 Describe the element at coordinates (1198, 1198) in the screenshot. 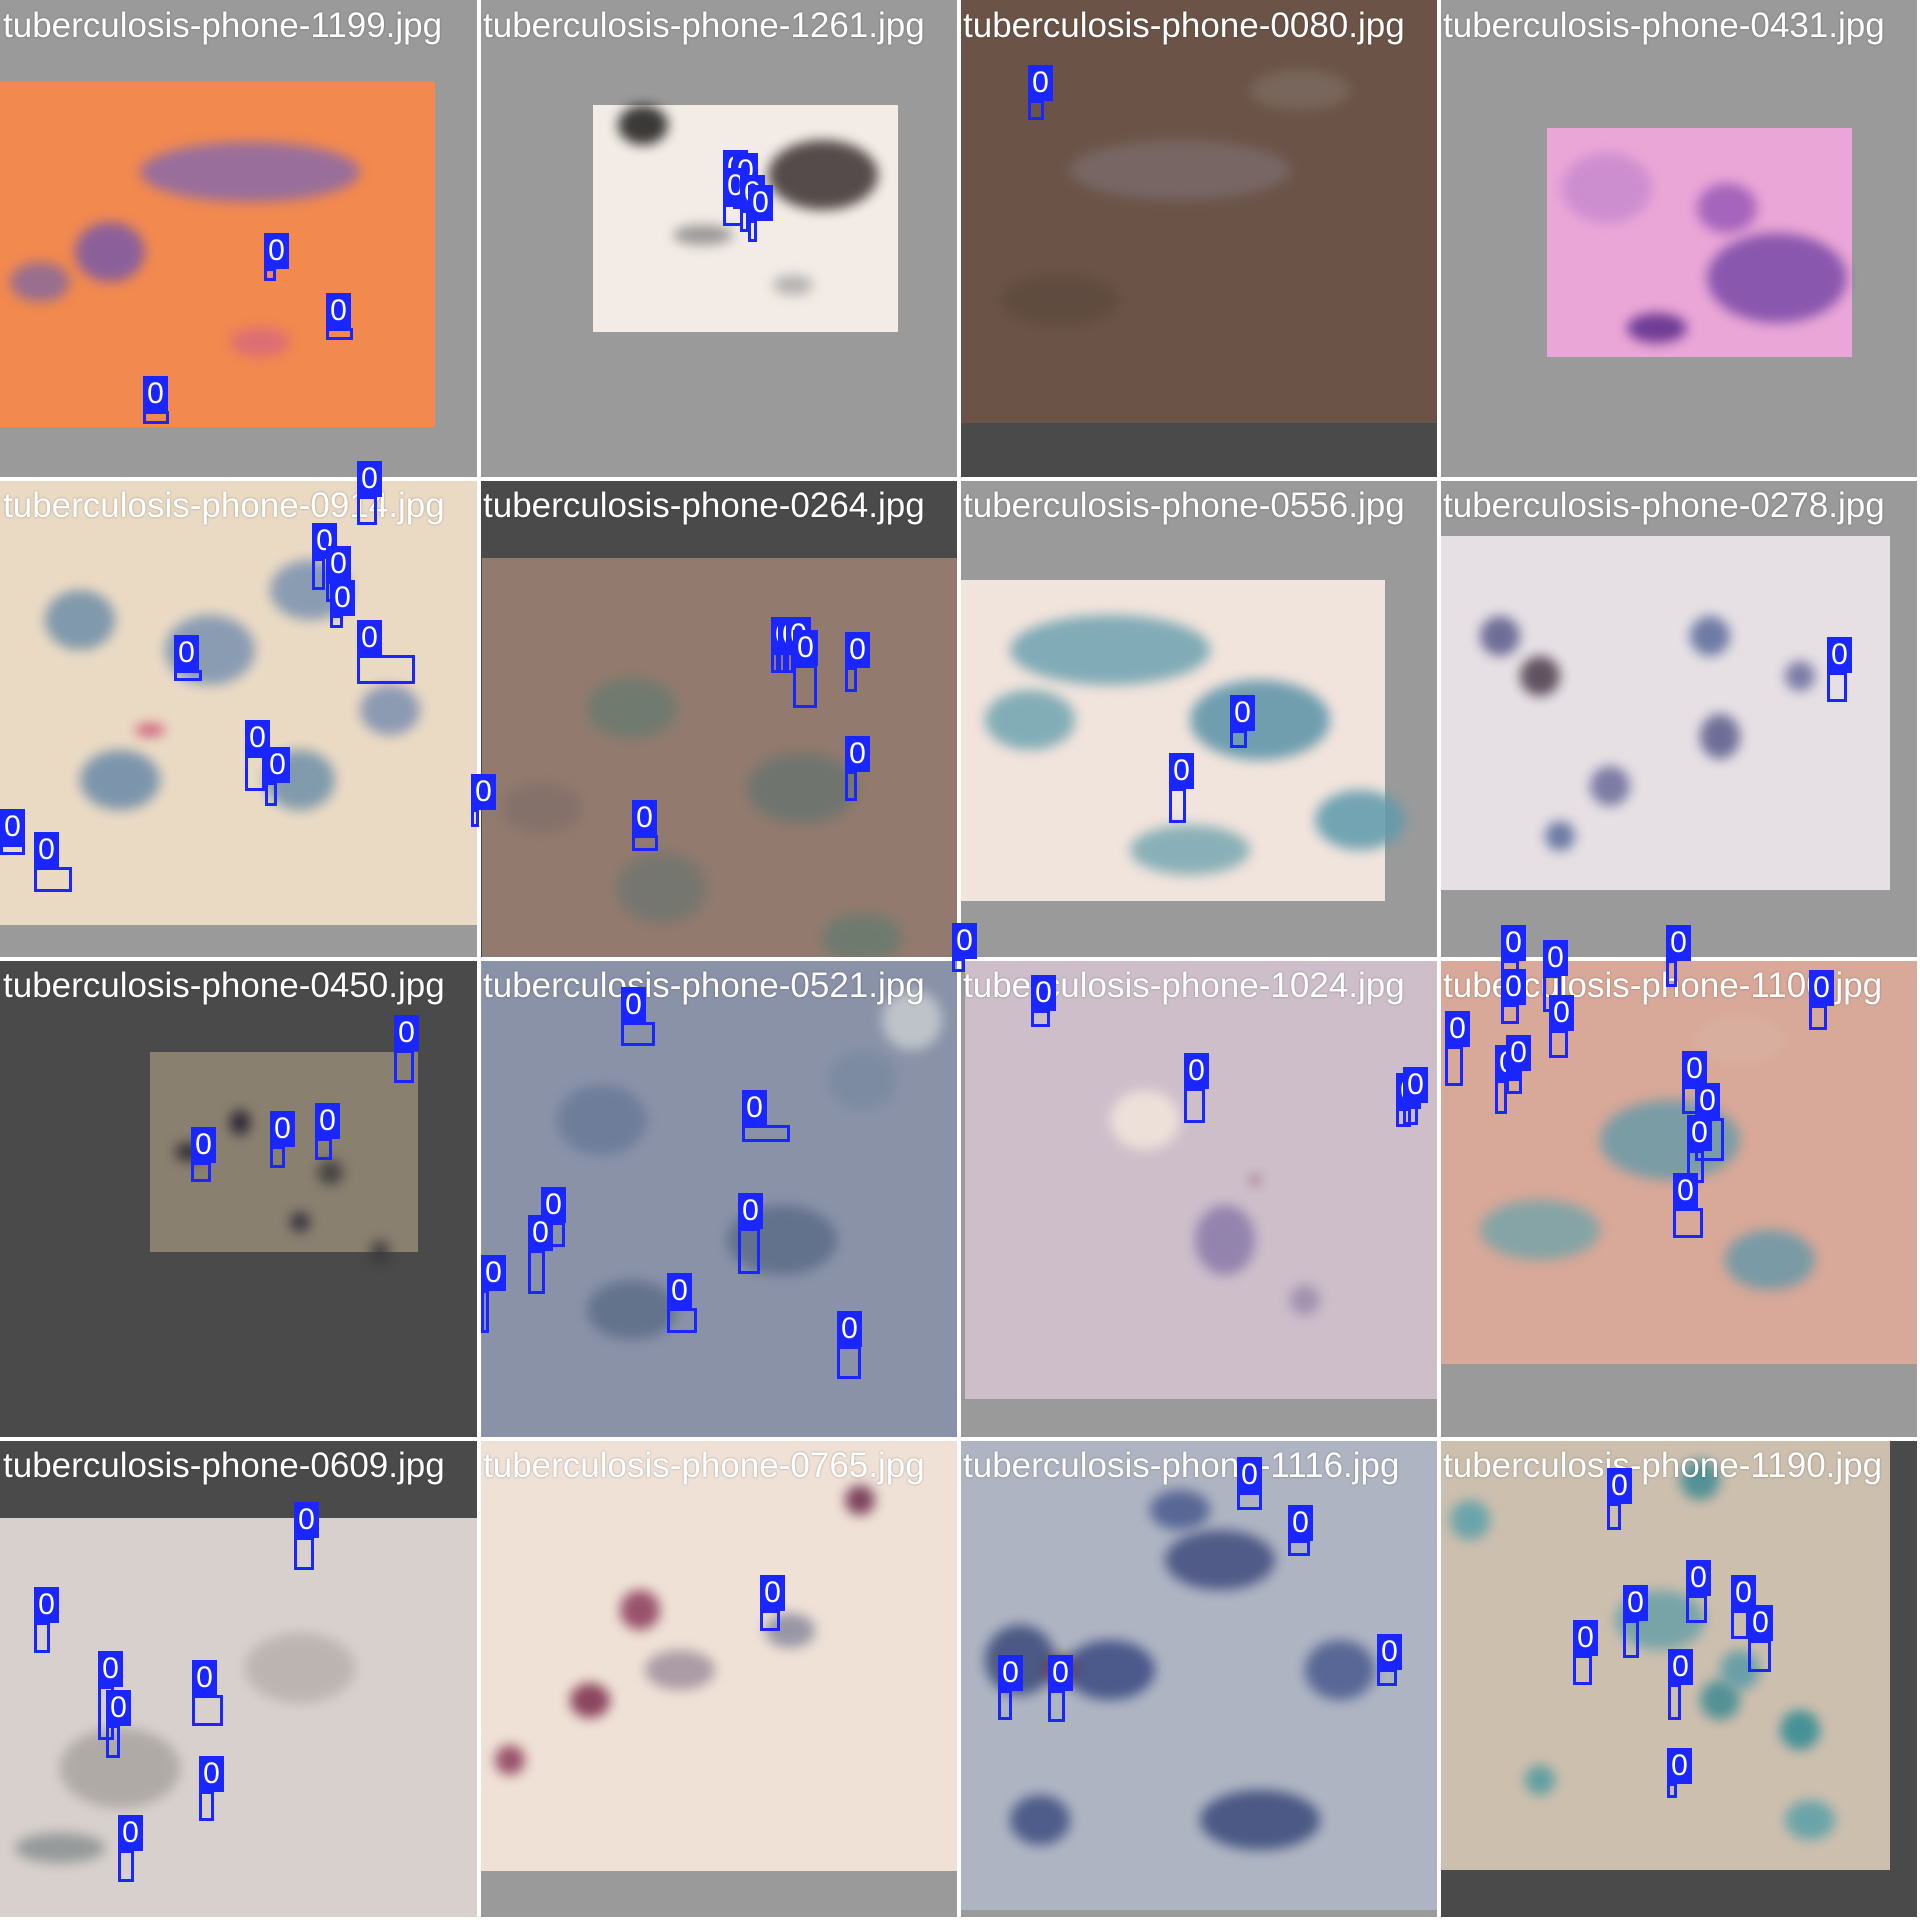

I see `tile-tuberculosis-phone-1024: tuberculosis-phone-1024.jpg` at that location.